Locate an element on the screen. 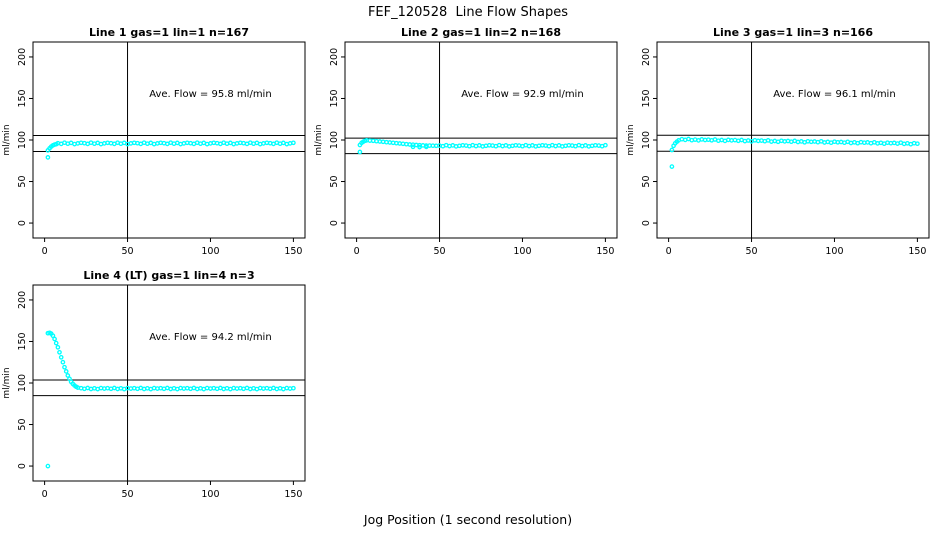  x-axis-label: Jog Position (1 second resolution) is located at coordinates (468, 519).